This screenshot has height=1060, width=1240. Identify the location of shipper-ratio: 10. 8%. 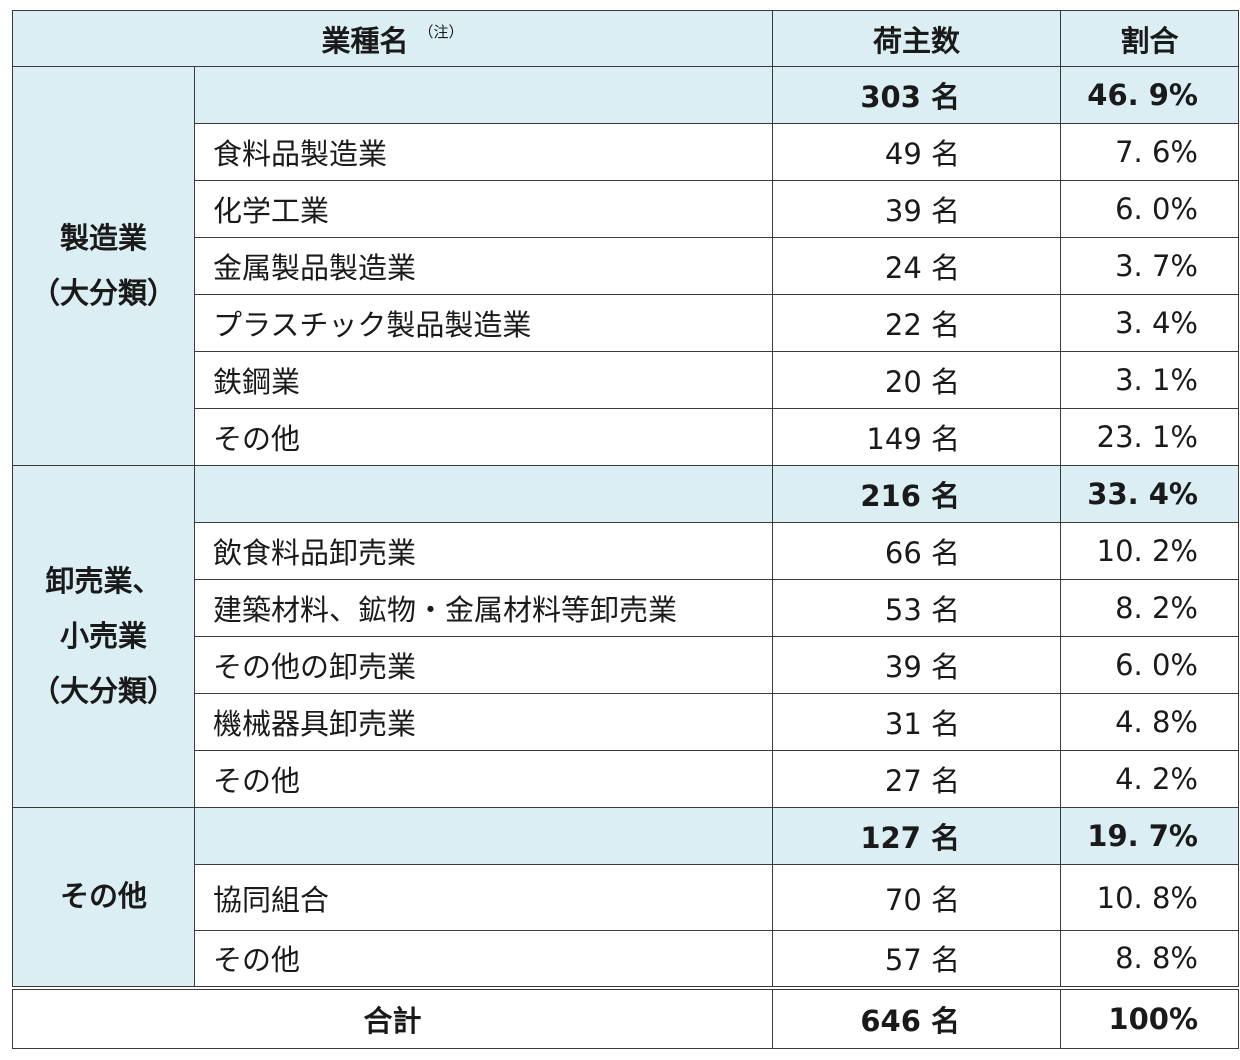
(1149, 897).